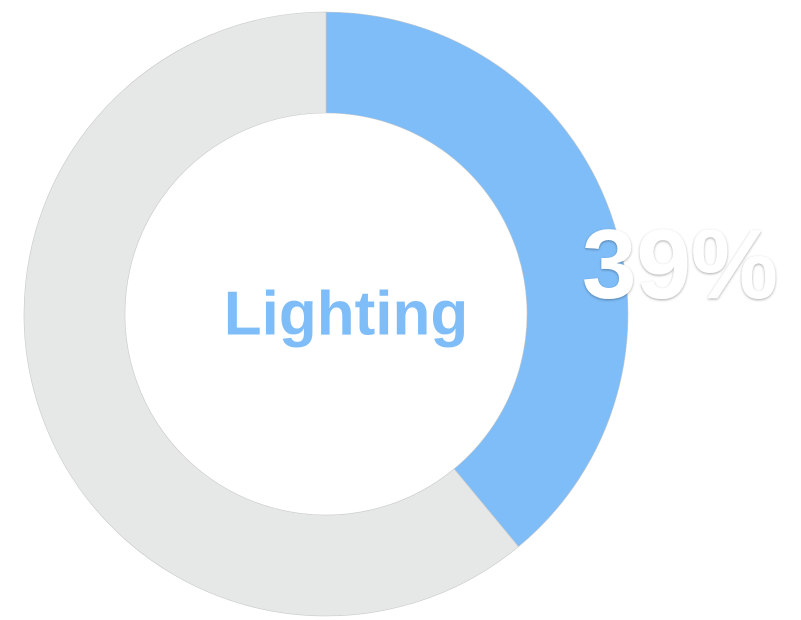 The width and height of the screenshot is (801, 620). What do you see at coordinates (346, 313) in the screenshot?
I see `center-label: Lighting` at bounding box center [346, 313].